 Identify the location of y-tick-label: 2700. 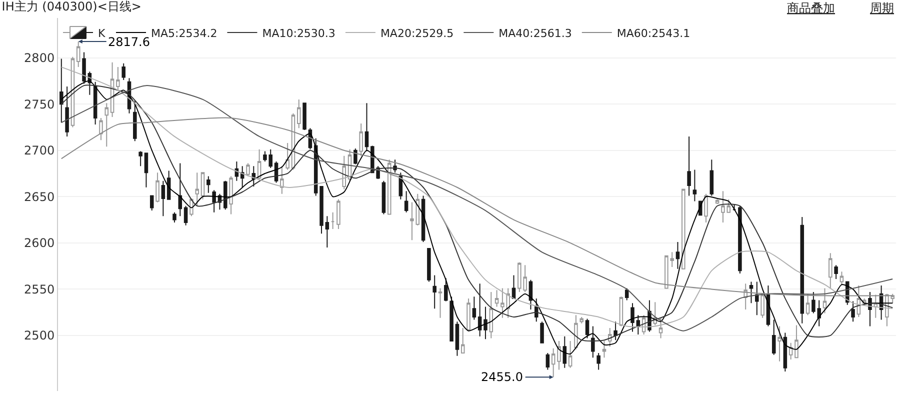
(39, 151).